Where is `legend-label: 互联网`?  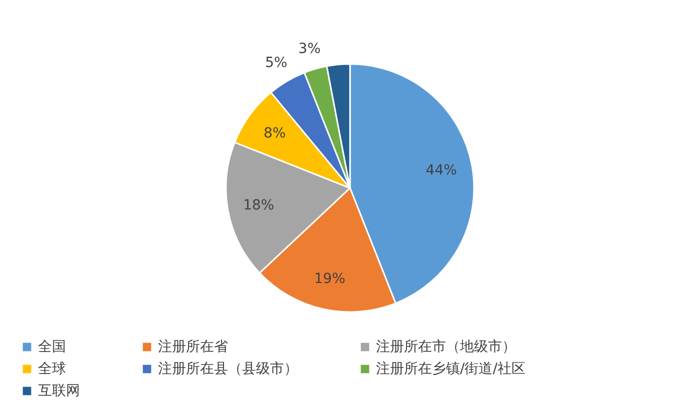
legend-label: 互联网 is located at coordinates (59, 391).